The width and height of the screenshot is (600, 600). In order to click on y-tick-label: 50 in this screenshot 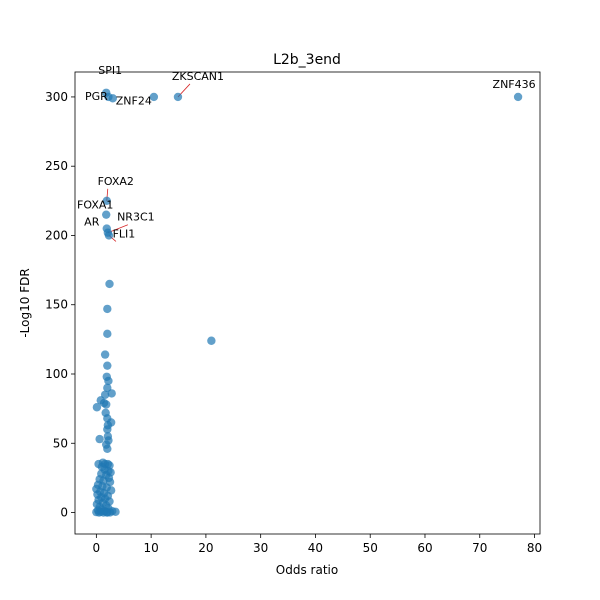, I will do `click(60, 443)`.